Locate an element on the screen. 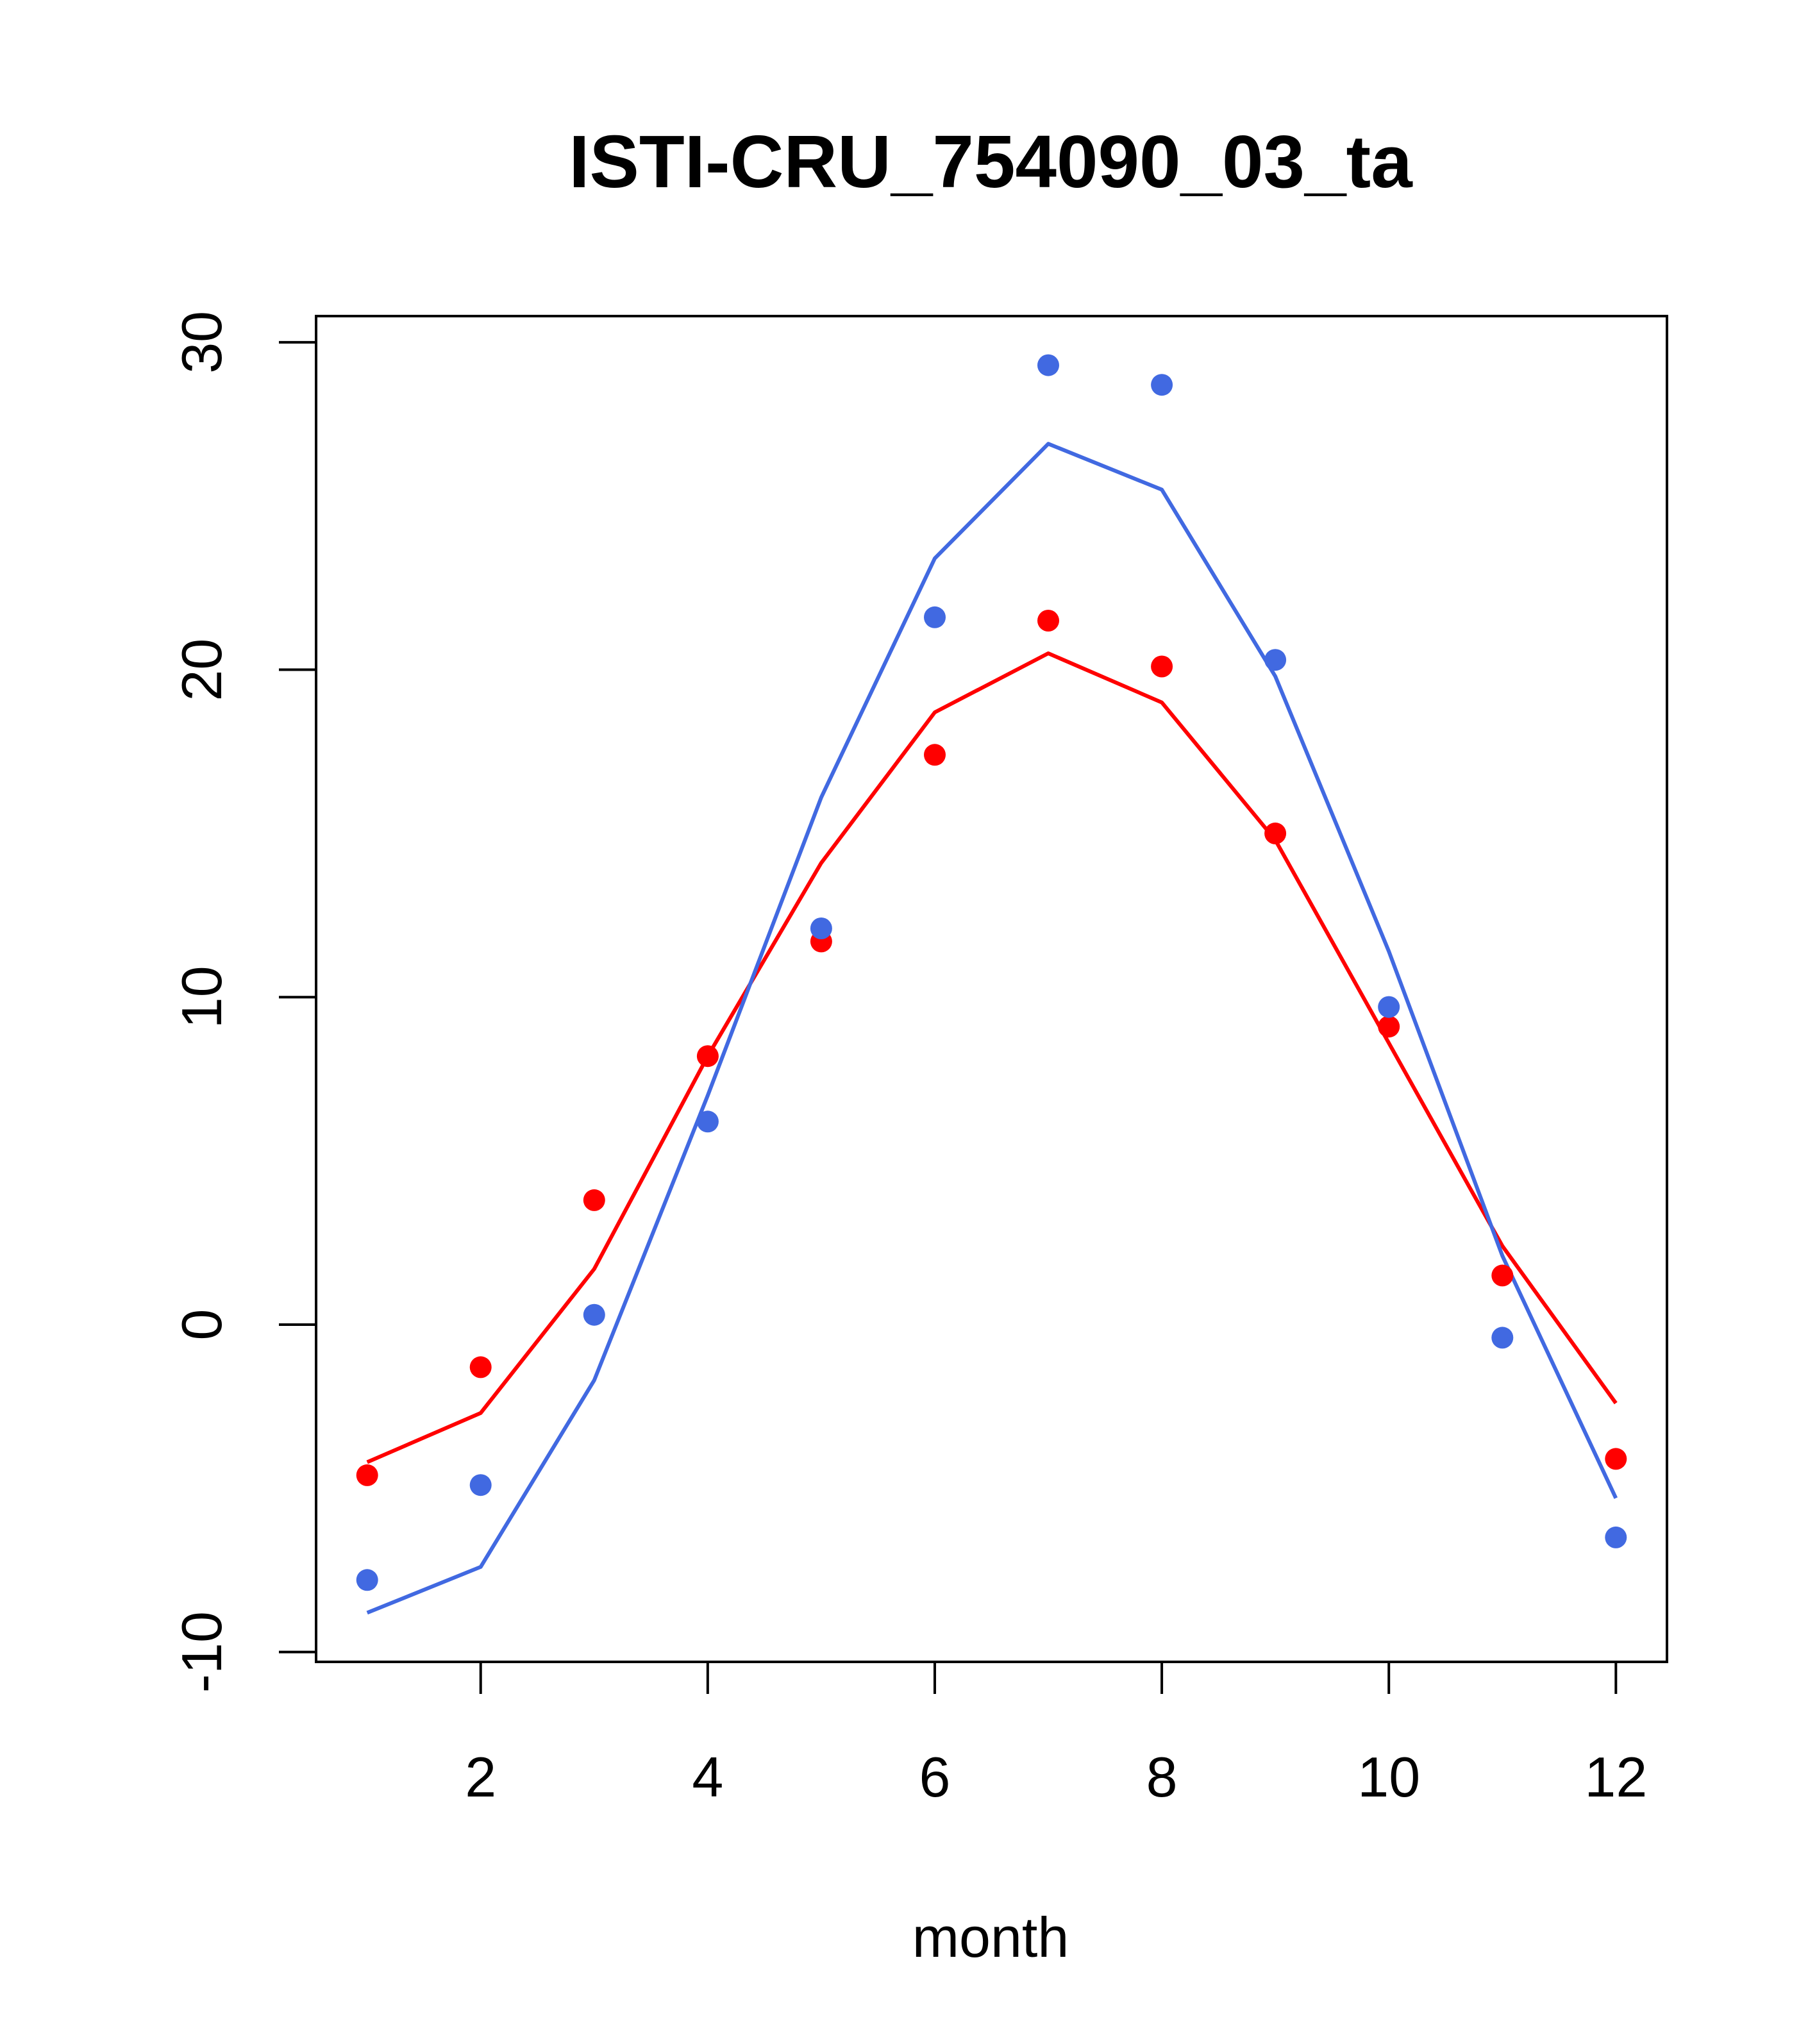 The height and width of the screenshot is (2044, 1817). y-tick-label: 10 is located at coordinates (201, 997).